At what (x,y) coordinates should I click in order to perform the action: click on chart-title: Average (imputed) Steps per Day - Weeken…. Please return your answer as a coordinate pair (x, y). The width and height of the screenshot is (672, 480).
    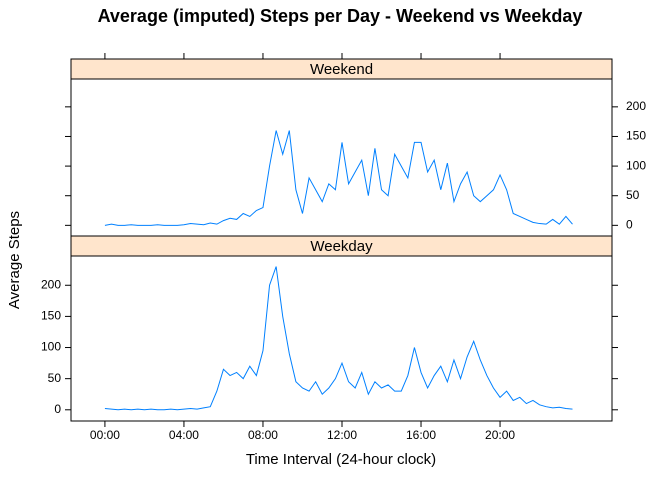
    Looking at the image, I should click on (340, 16).